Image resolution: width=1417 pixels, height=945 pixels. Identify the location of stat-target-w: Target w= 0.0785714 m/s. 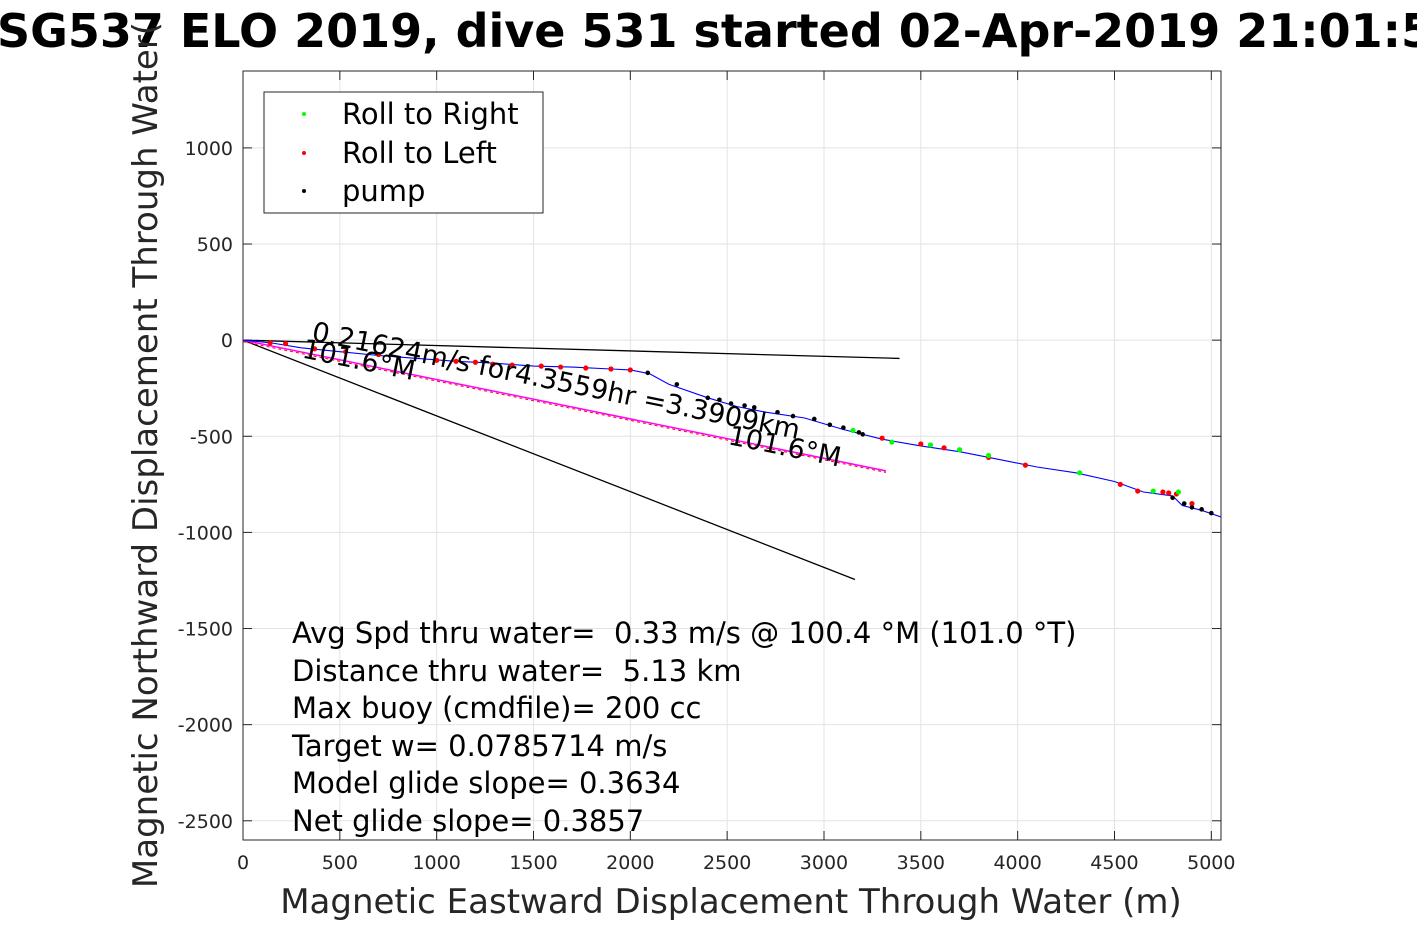
(479, 746).